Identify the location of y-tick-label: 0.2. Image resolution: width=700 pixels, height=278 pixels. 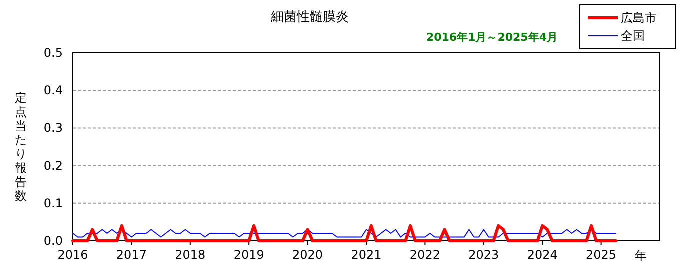
(53, 165).